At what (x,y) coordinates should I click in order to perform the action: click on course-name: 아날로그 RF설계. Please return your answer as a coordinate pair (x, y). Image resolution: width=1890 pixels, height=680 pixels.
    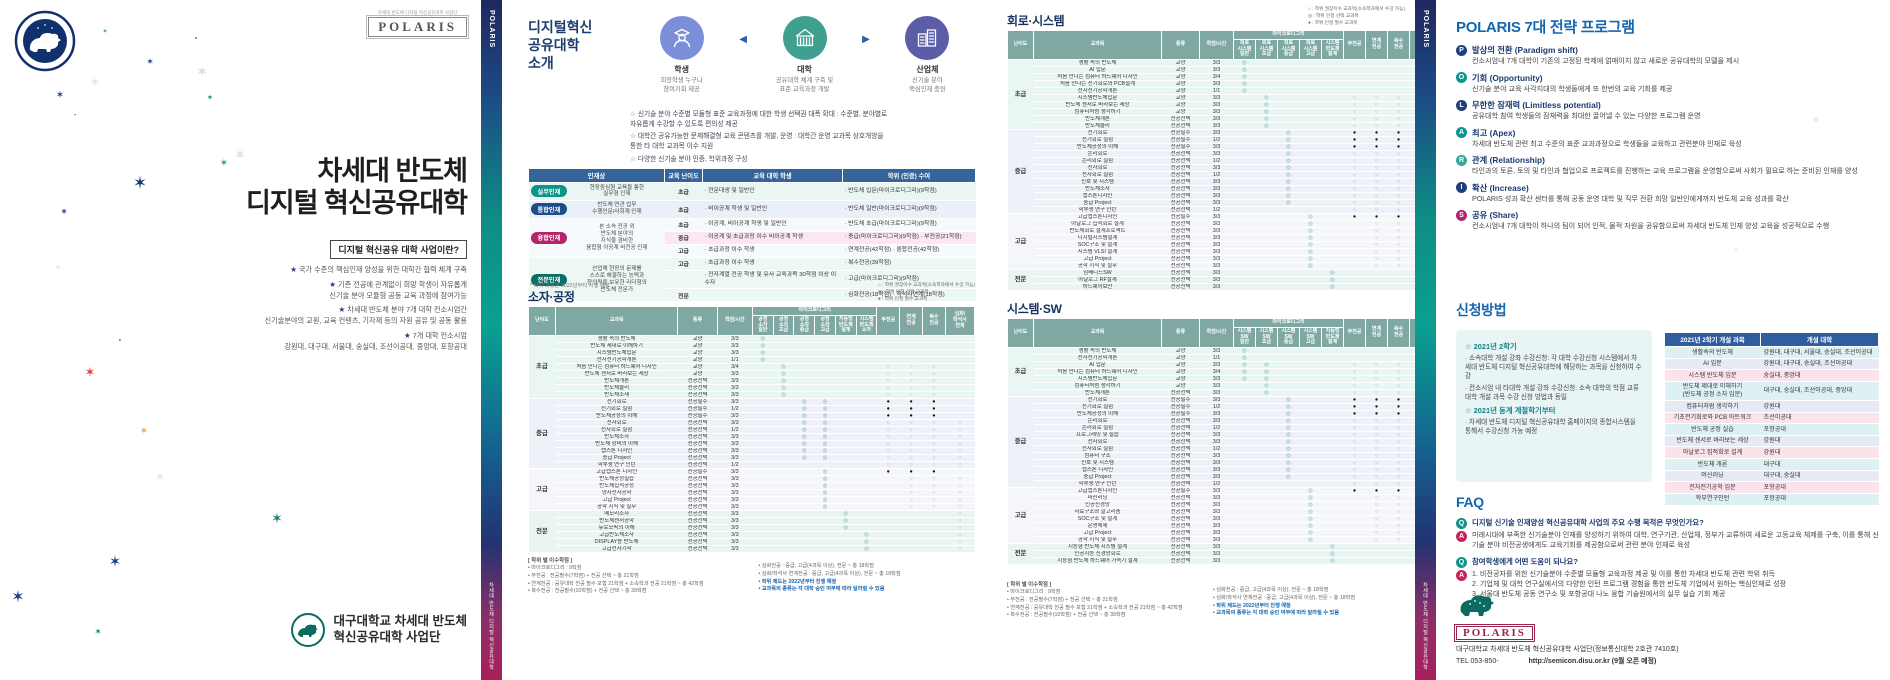
    Looking at the image, I should click on (1097, 280).